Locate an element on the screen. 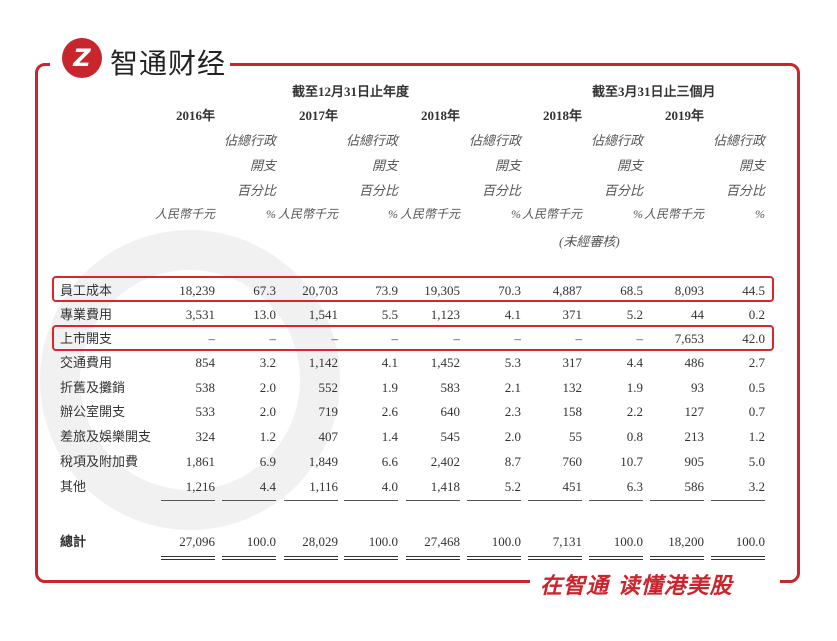 The width and height of the screenshot is (837, 641). table-cell: 552 is located at coordinates (328, 387).